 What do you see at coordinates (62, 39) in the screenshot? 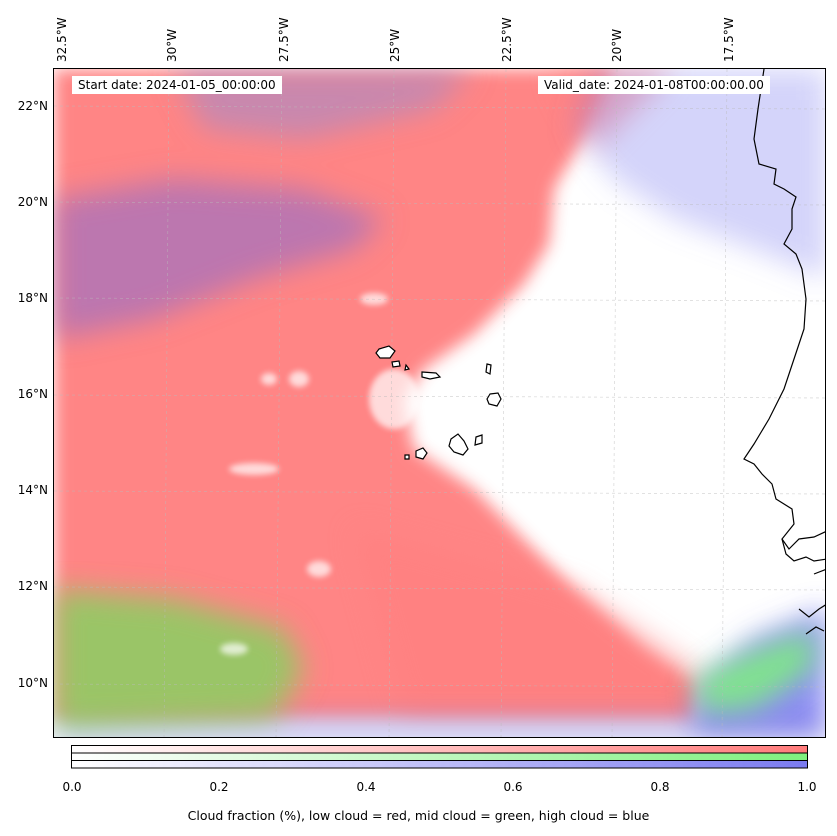
I see `lon-label: 32.5°W` at bounding box center [62, 39].